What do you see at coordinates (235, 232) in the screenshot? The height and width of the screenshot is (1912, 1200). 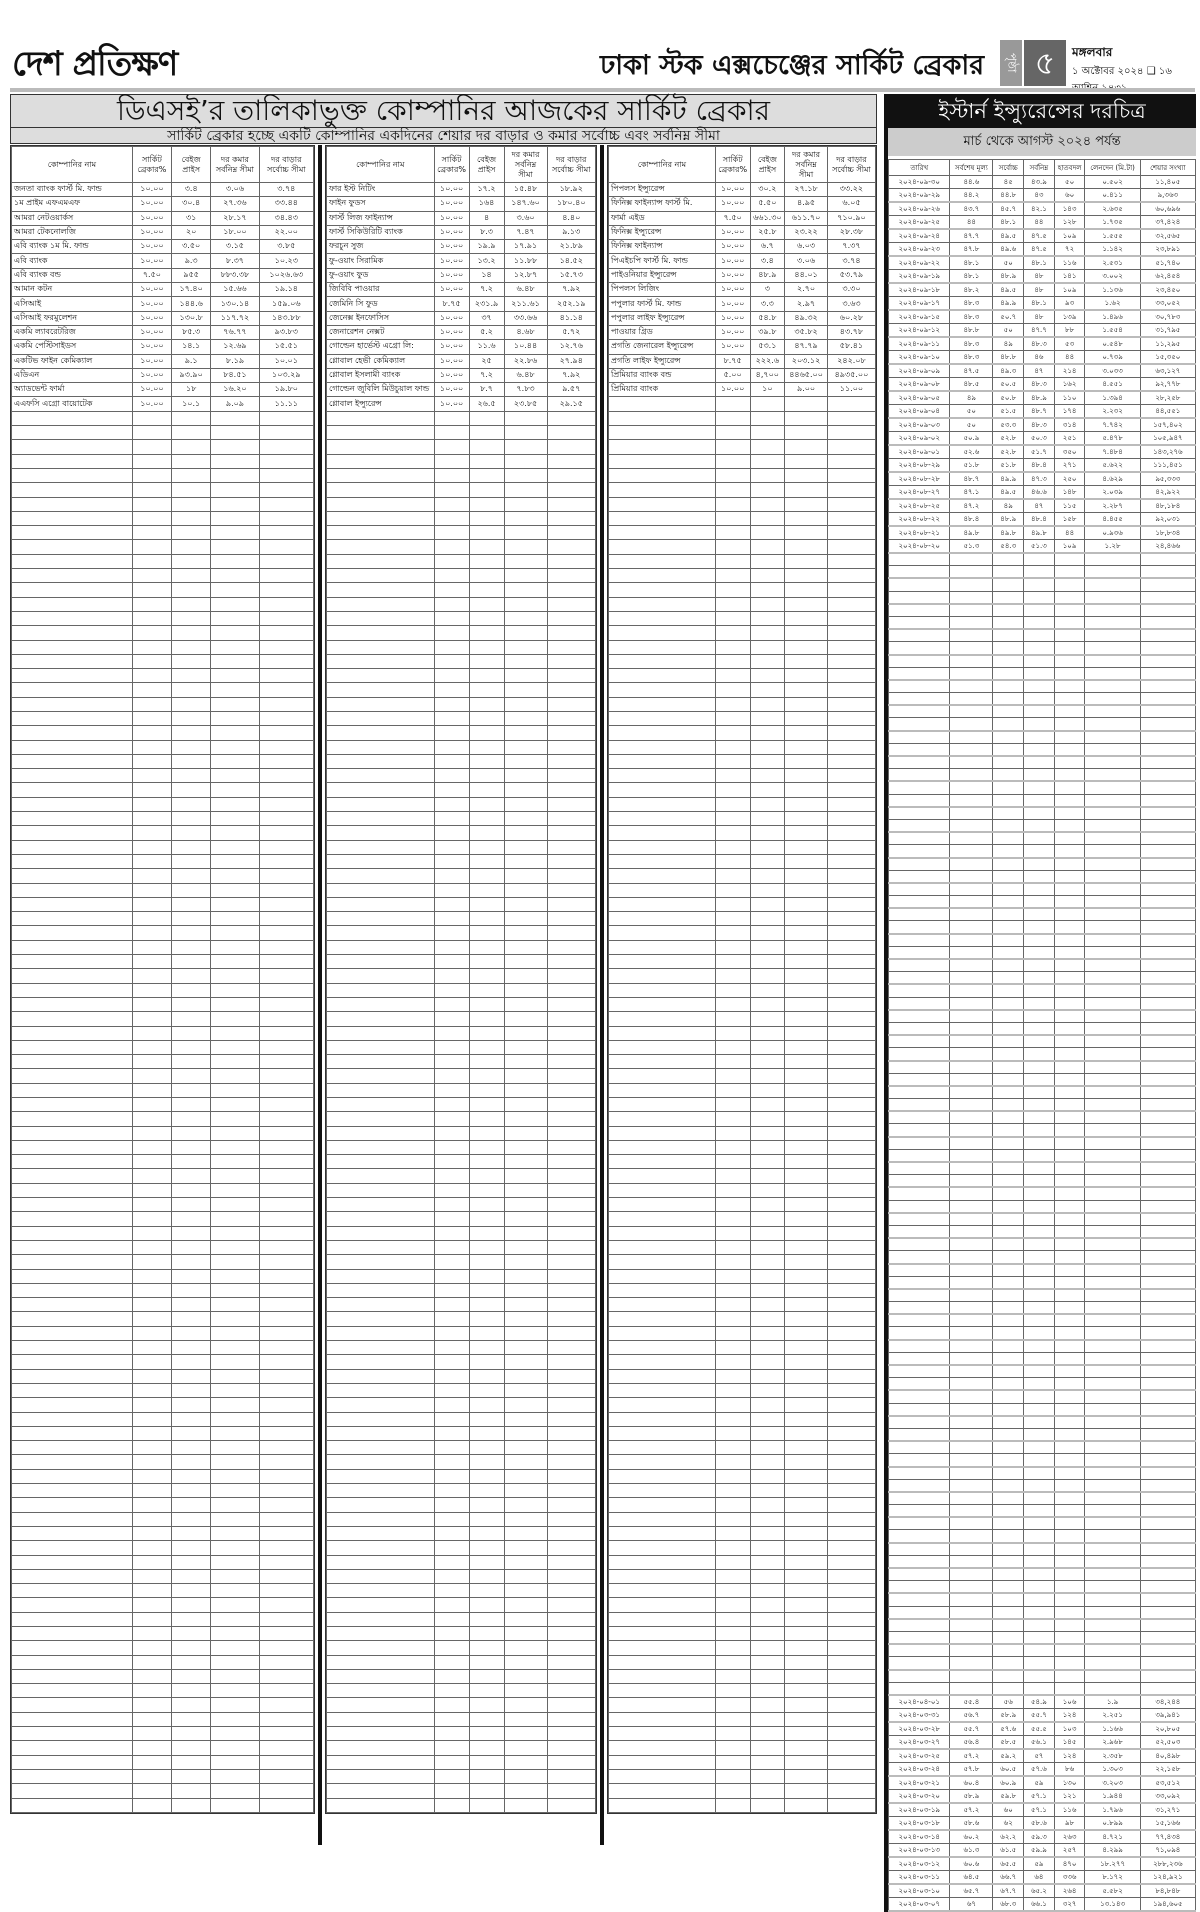 I see `cell-value: ১৮.০০` at bounding box center [235, 232].